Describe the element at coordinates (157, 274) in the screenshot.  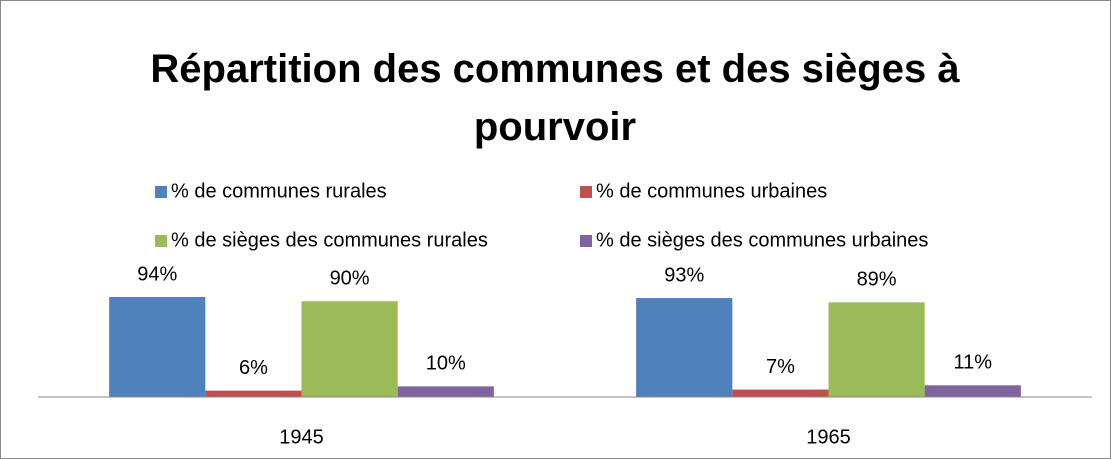
I see `value-label: 94%` at that location.